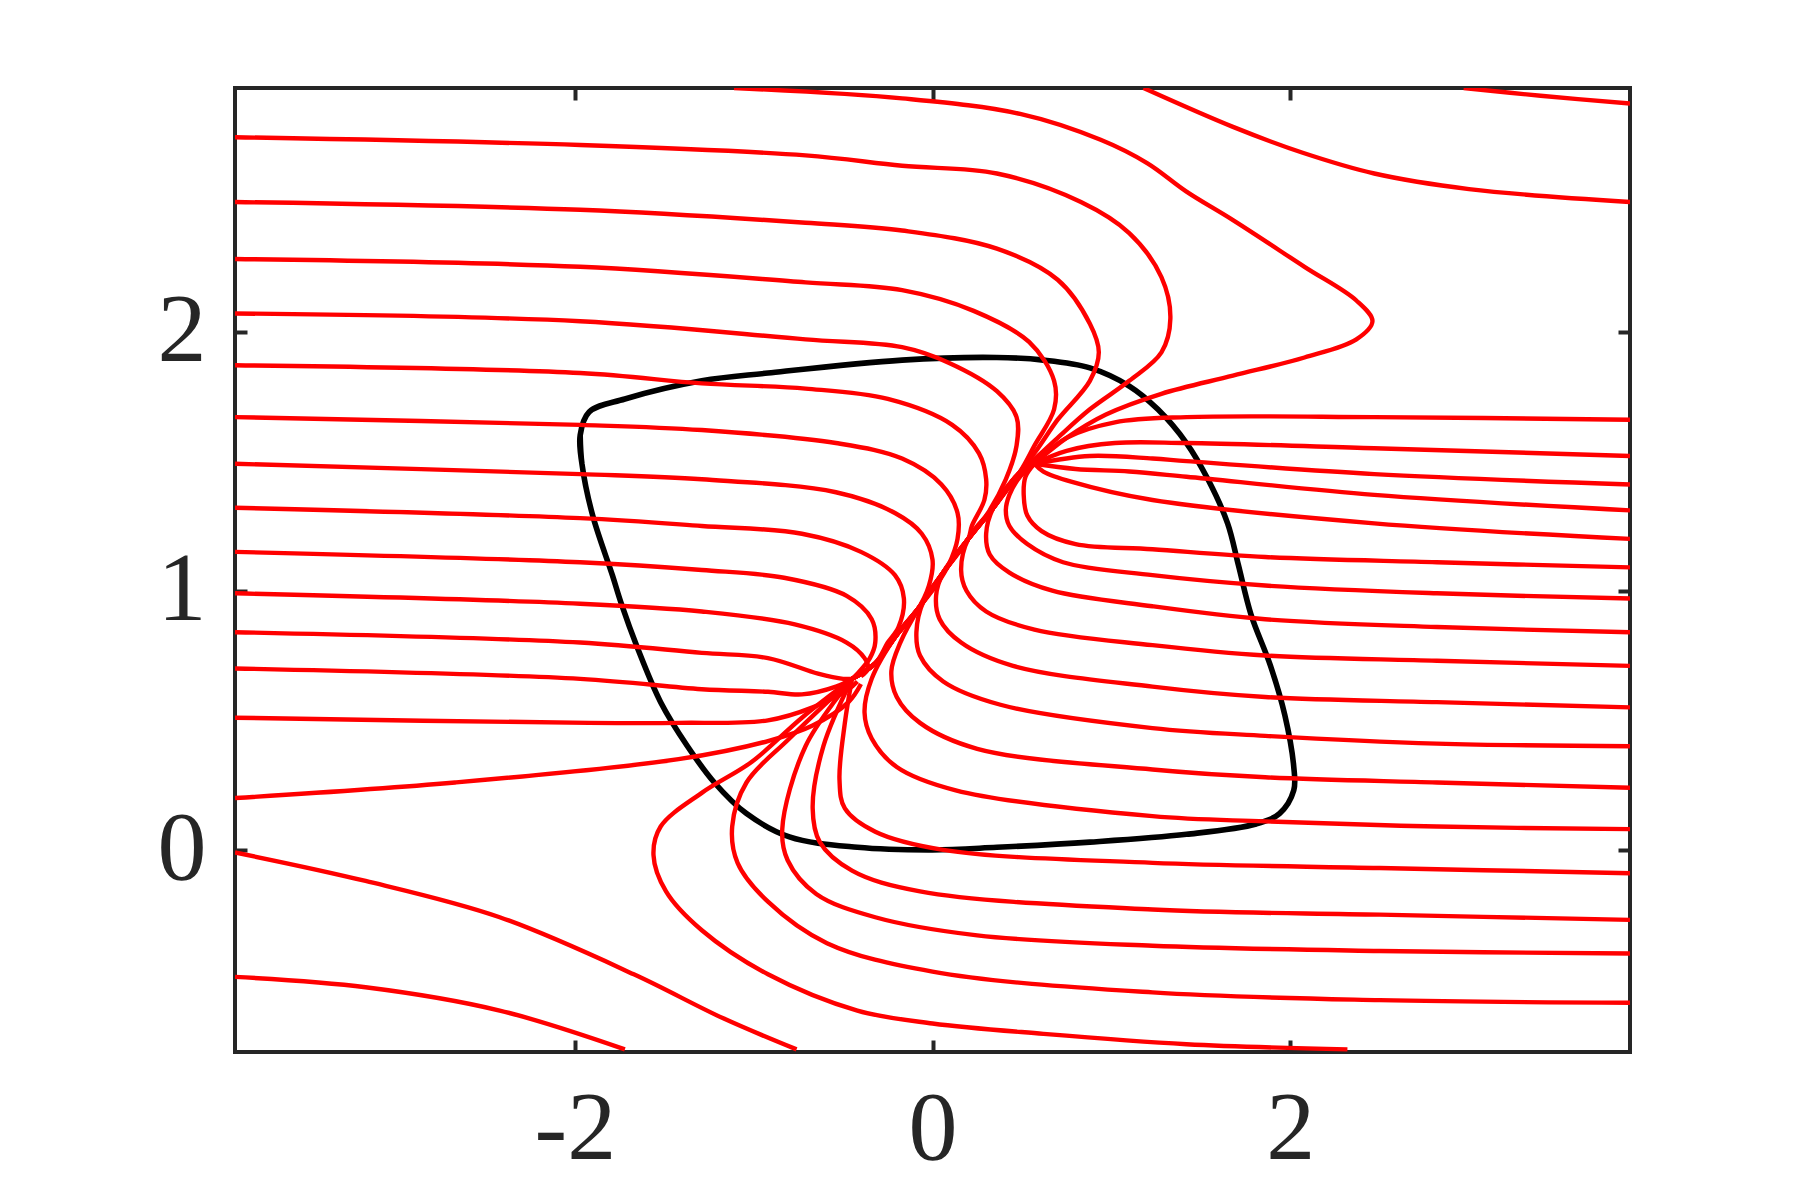 The width and height of the screenshot is (1800, 1200). I want to click on x-tick-label: 2, so click(1291, 1125).